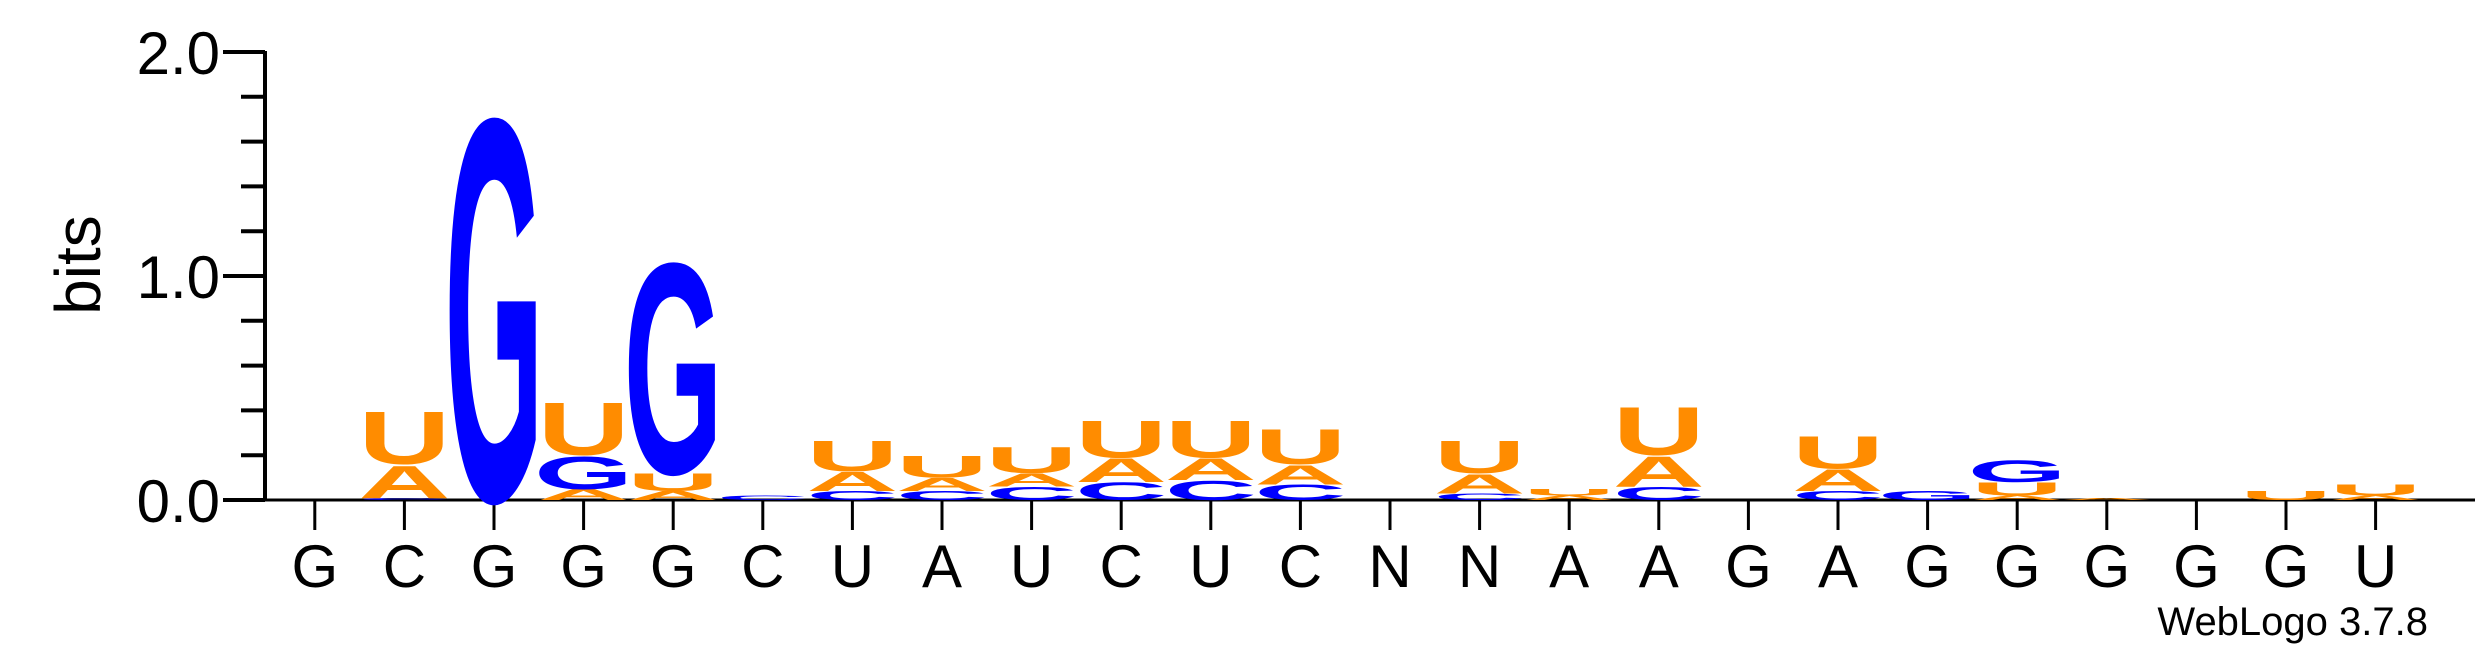  What do you see at coordinates (78, 265) in the screenshot?
I see `y-axis-label: bits` at bounding box center [78, 265].